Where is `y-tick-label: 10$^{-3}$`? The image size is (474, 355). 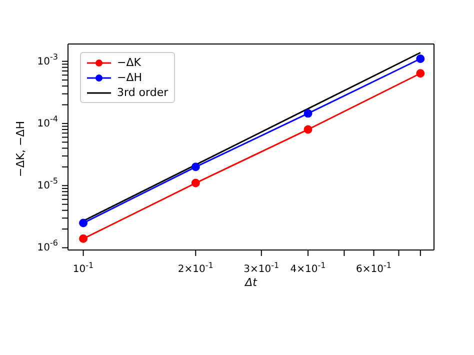
y-tick-label: 10$^{-3}$ is located at coordinates (47, 59).